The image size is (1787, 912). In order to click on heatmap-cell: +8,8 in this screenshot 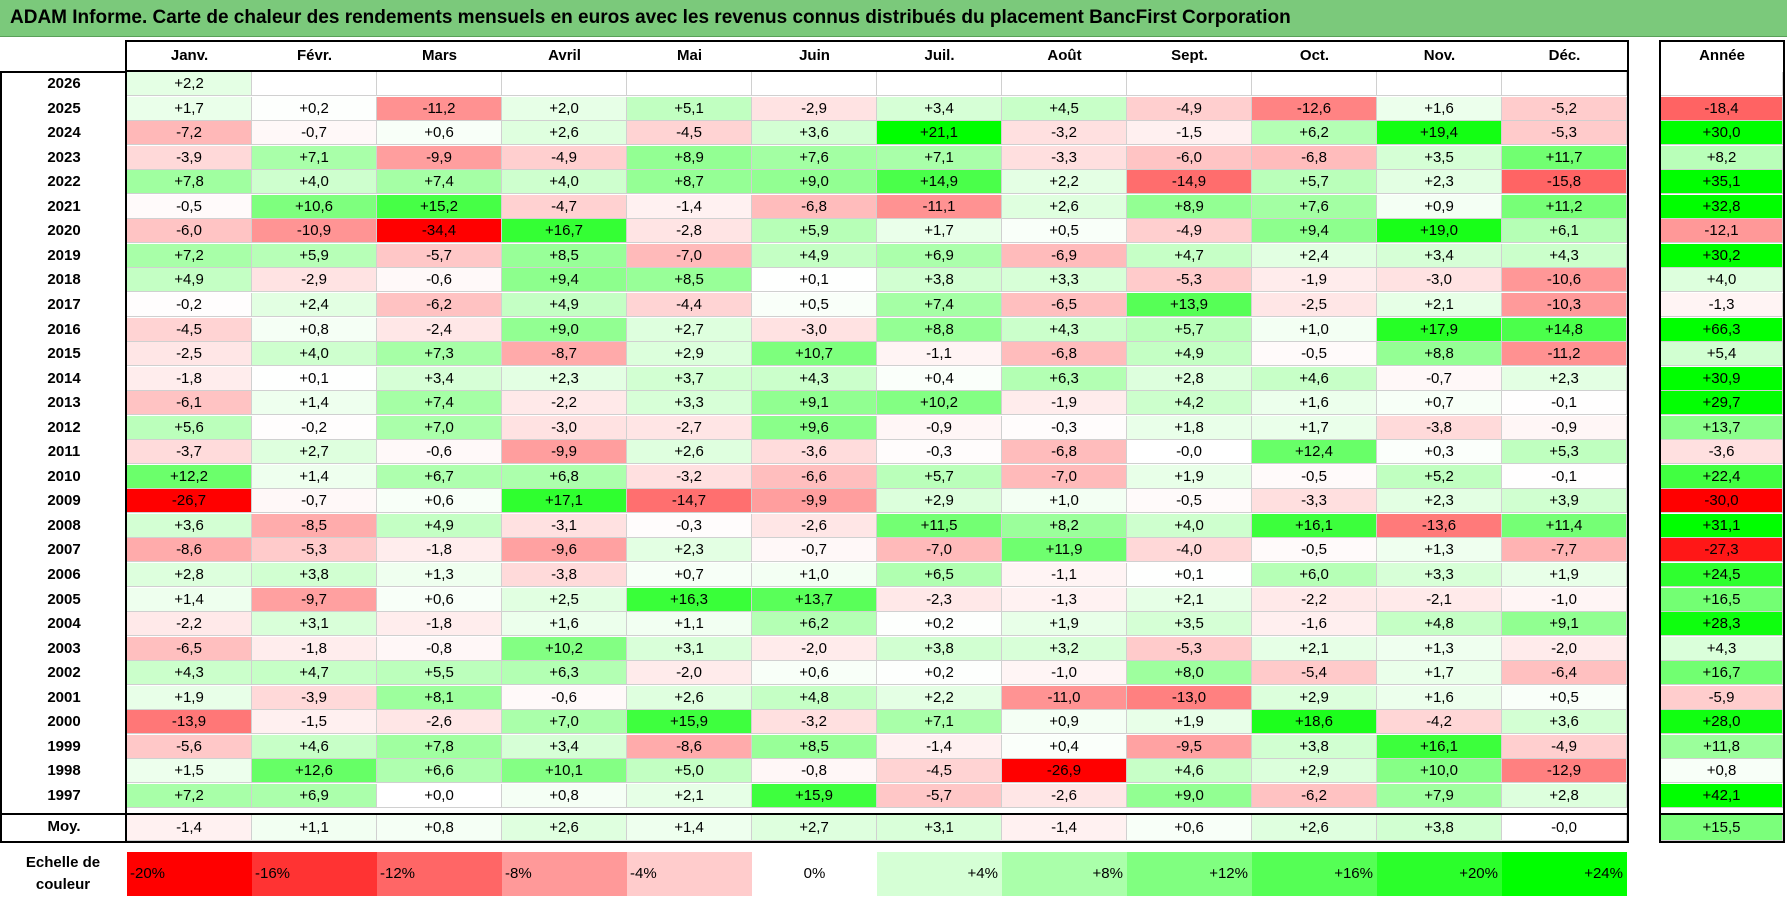, I will do `click(939, 329)`.